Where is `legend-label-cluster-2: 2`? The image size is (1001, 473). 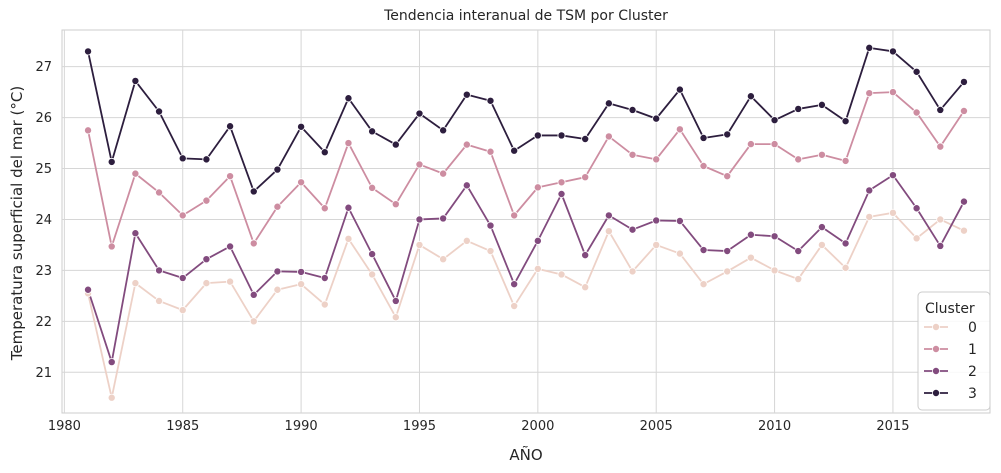 legend-label-cluster-2: 2 is located at coordinates (972, 372).